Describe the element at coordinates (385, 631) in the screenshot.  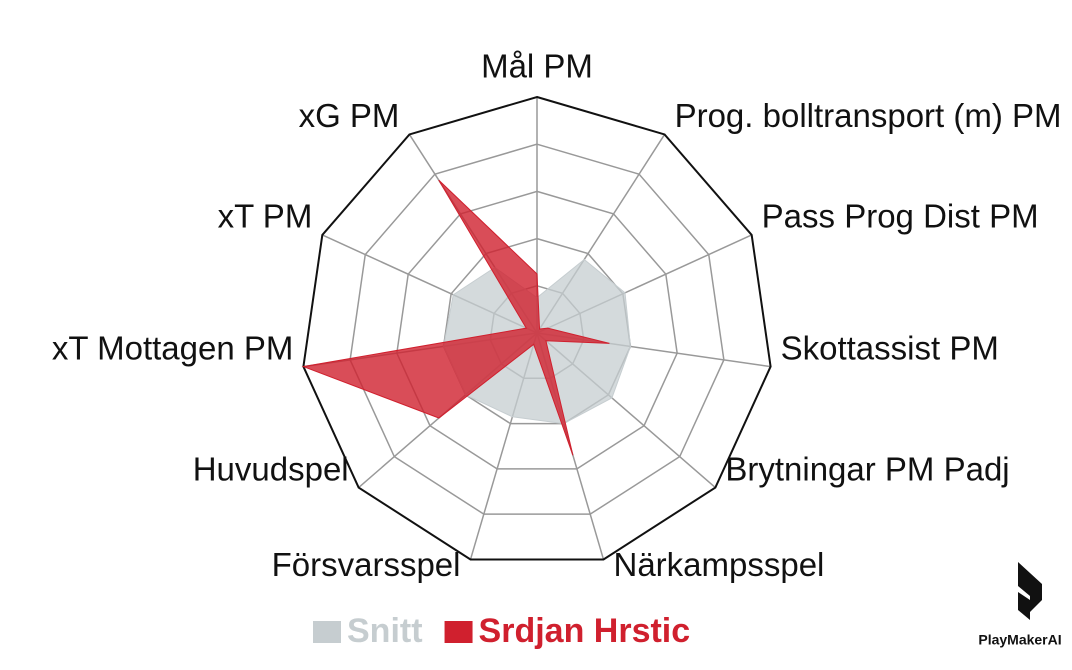
I see `legend-text: Snitt` at that location.